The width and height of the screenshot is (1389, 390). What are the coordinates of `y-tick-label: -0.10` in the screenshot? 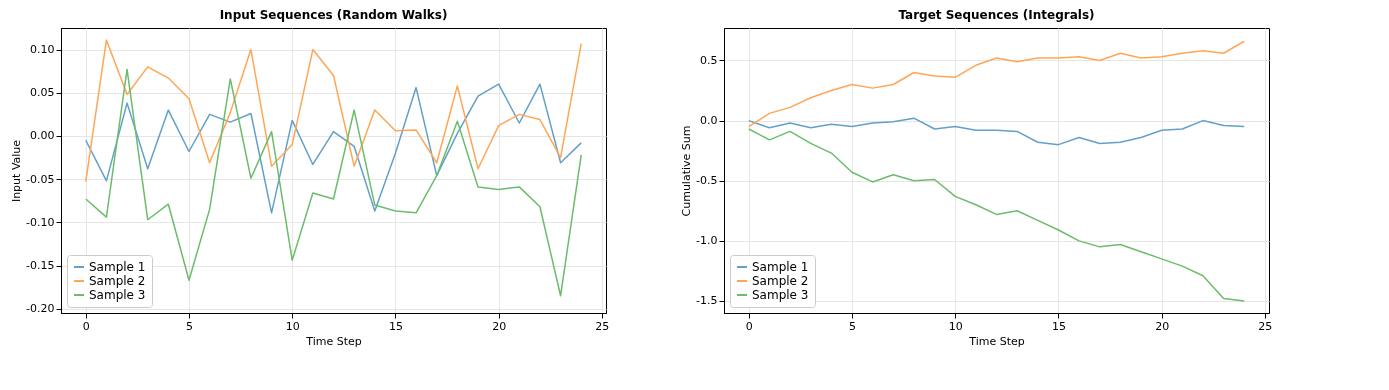 It's located at (40, 222).